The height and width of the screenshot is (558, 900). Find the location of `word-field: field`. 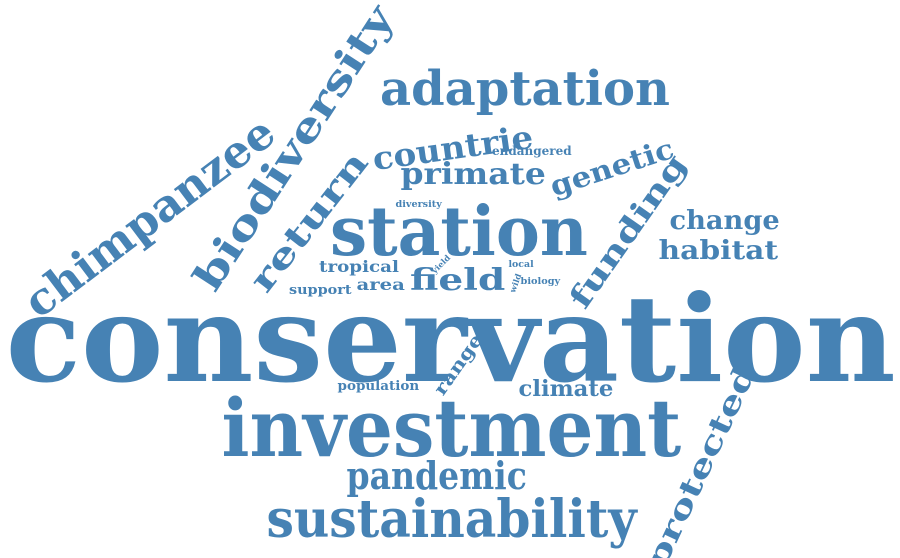

word-field: field is located at coordinates (457, 280).